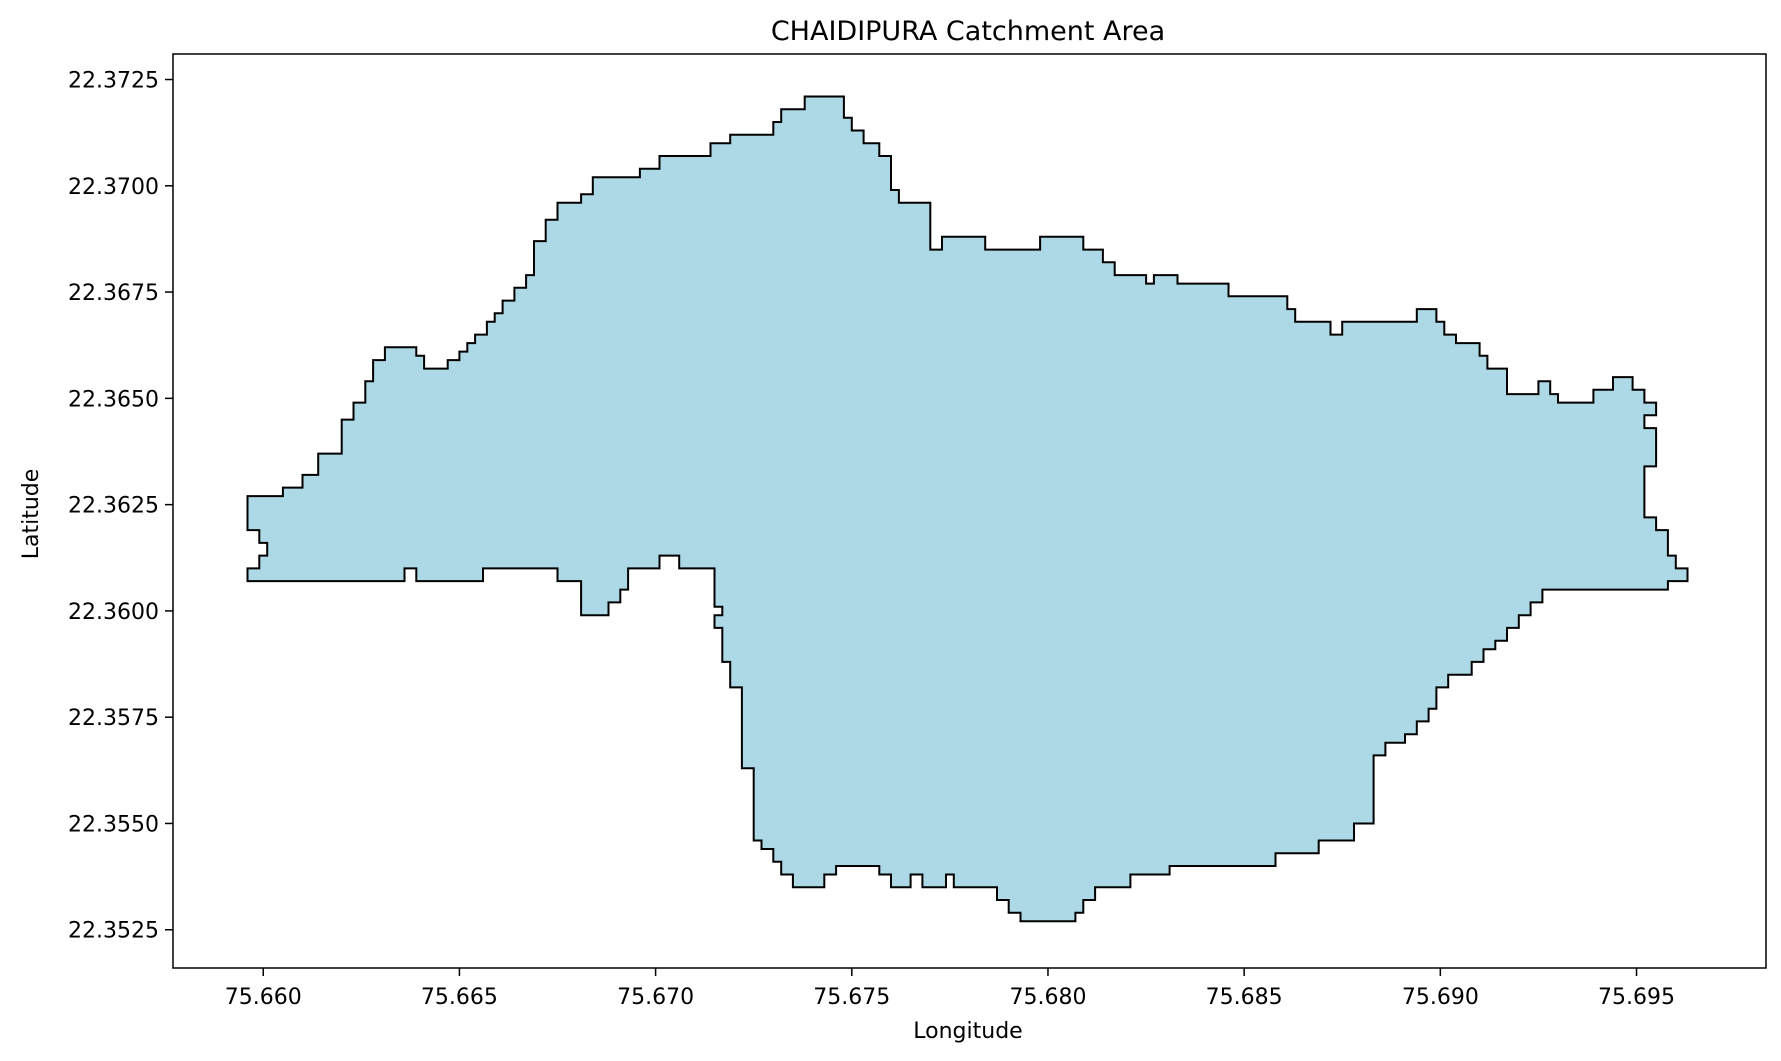 The height and width of the screenshot is (1061, 1781). I want to click on x-tick-label: 75.675, so click(851, 997).